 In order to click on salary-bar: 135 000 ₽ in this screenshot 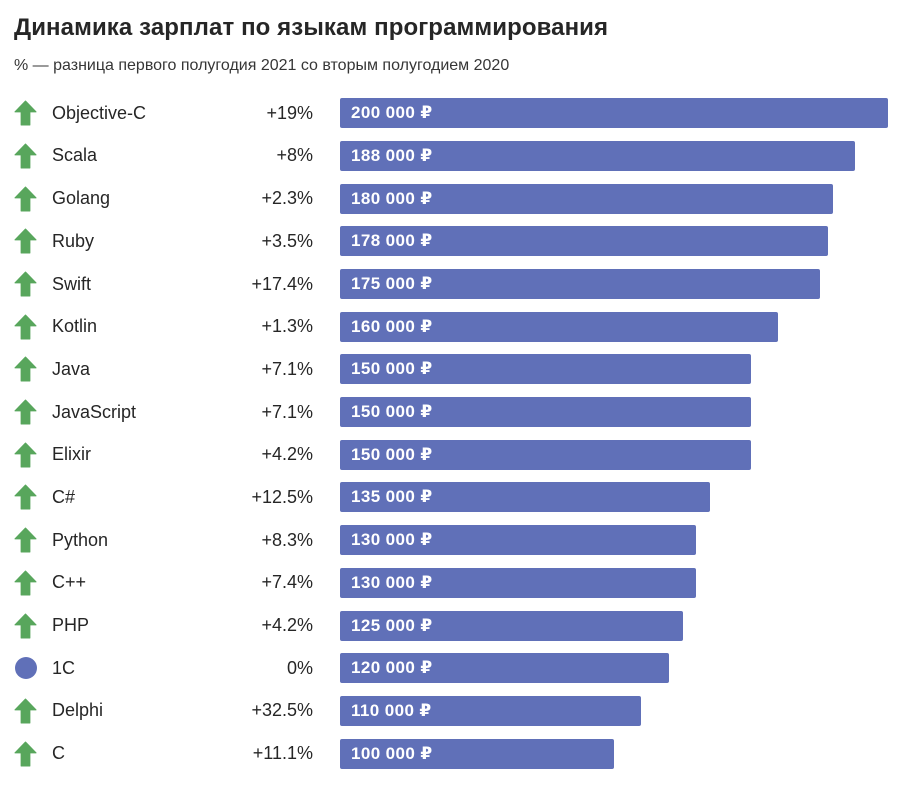, I will do `click(525, 497)`.